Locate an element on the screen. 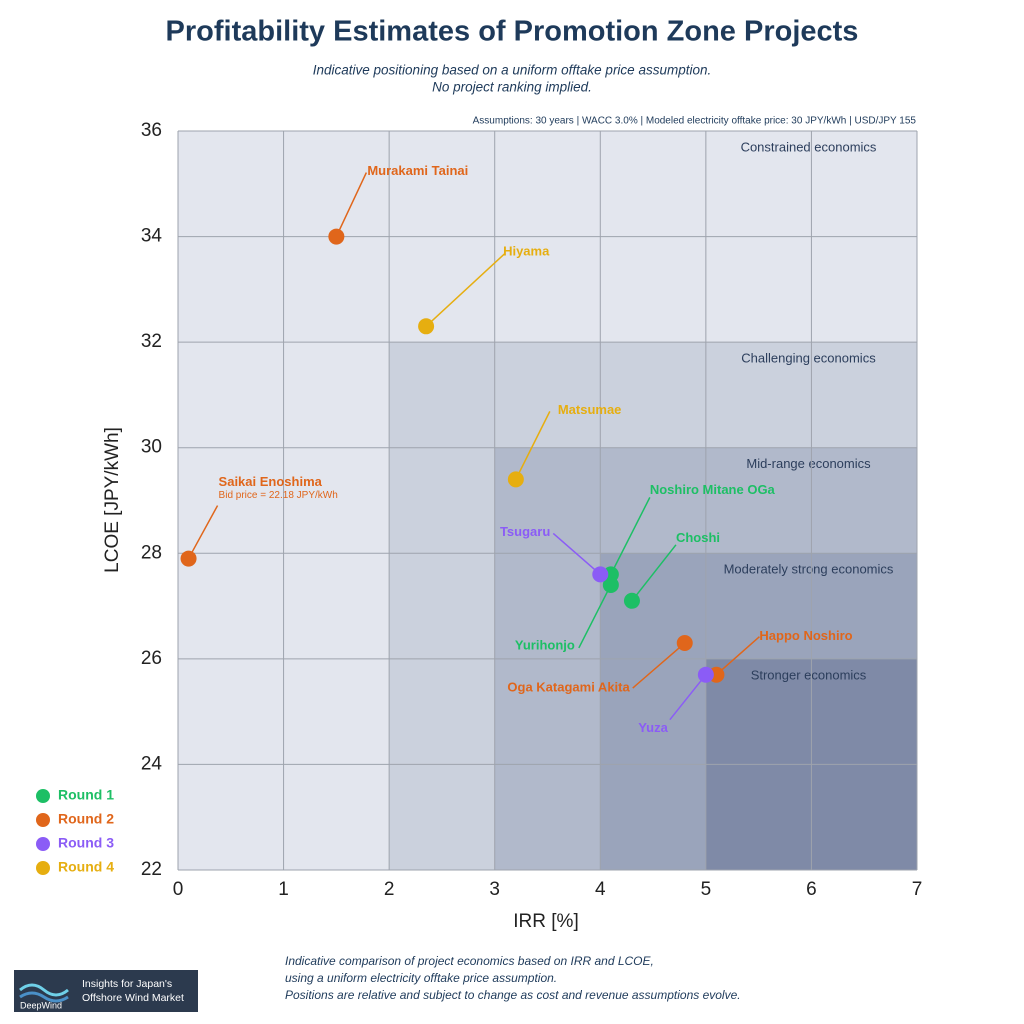 The width and height of the screenshot is (1024, 1024). zone-label: Mid-range economics is located at coordinates (808, 463).